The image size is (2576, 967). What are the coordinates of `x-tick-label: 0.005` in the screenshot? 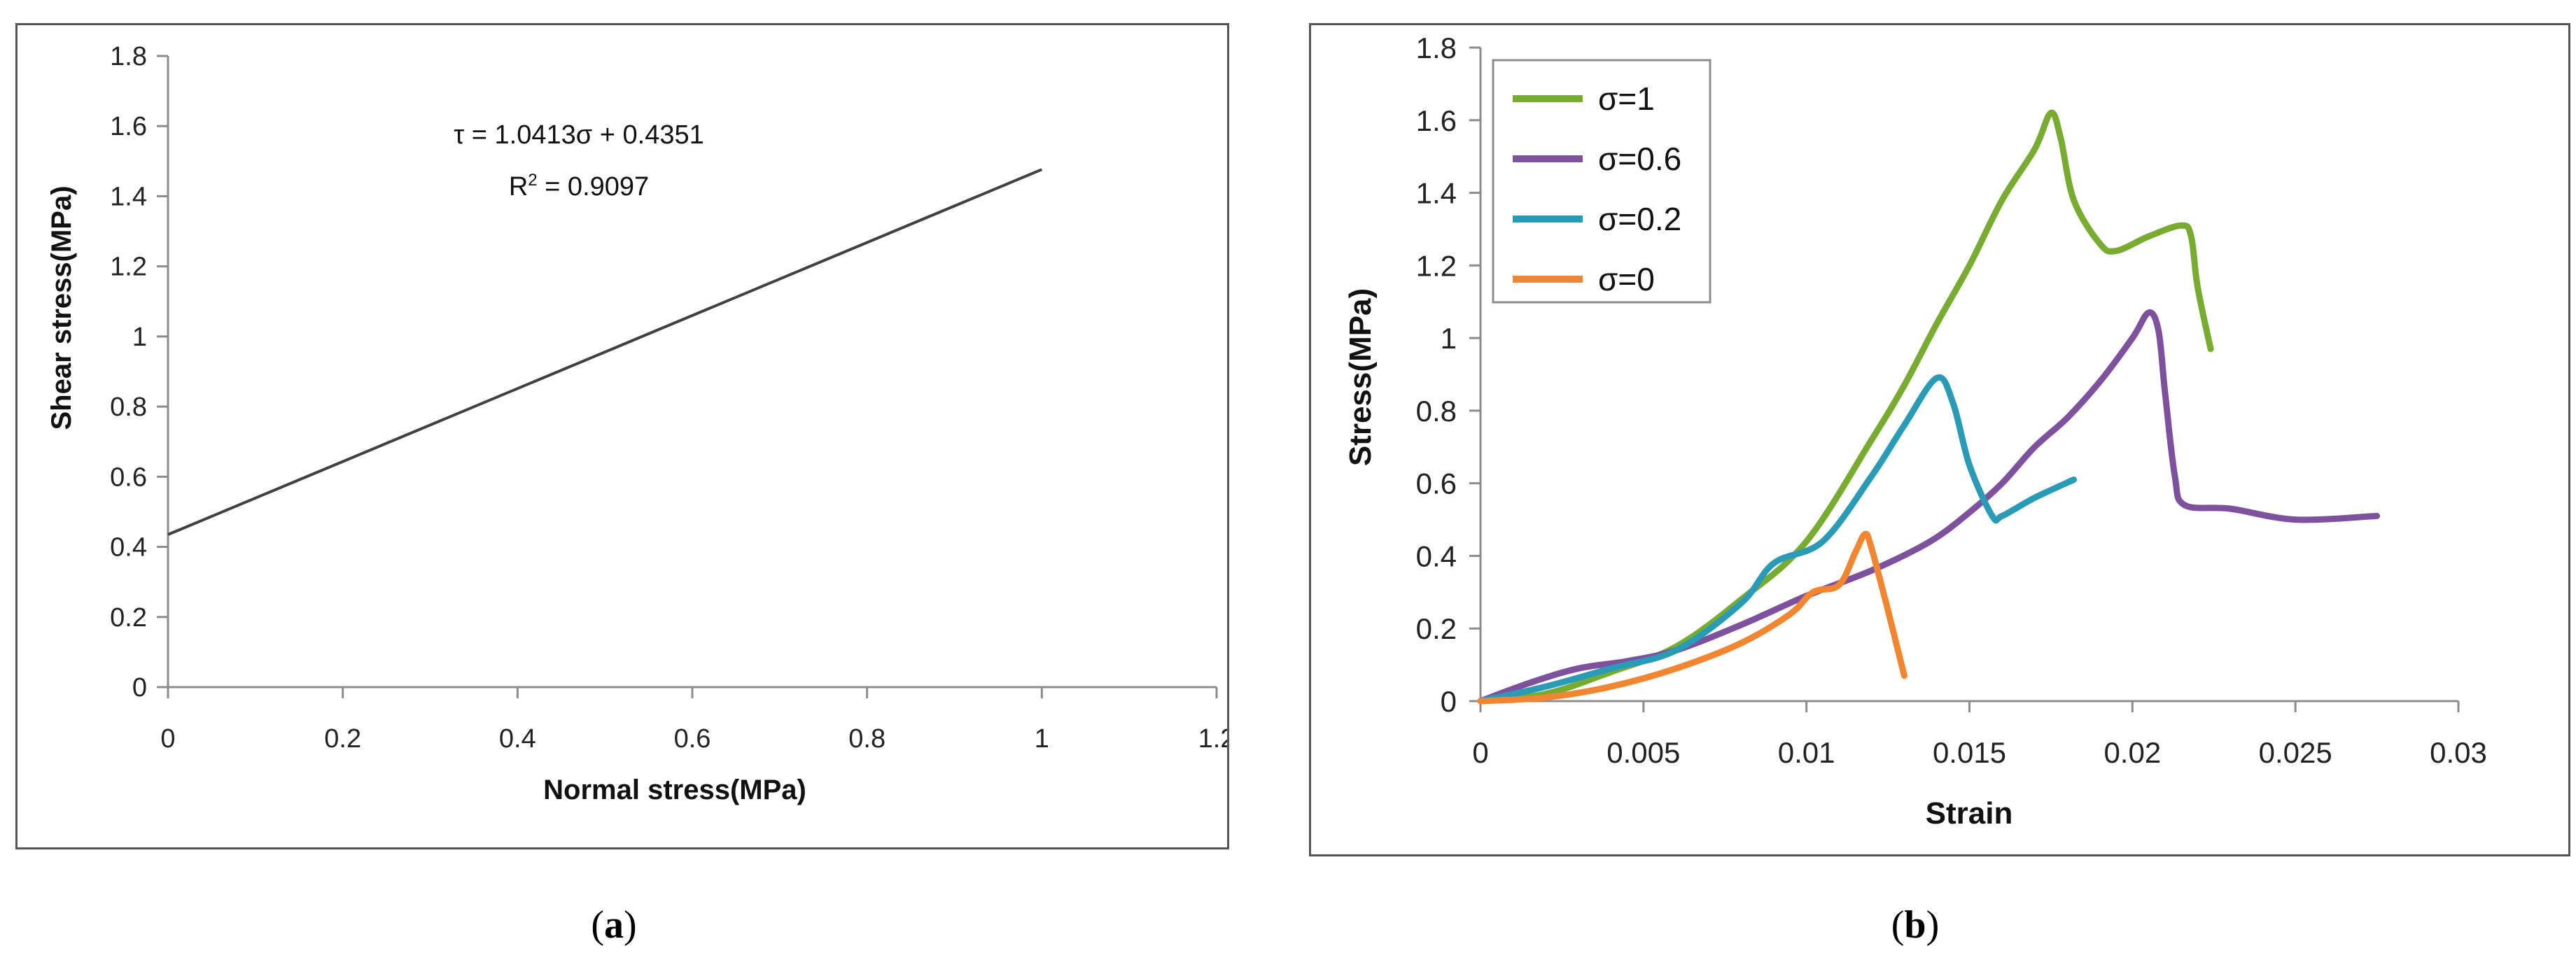 It's located at (1643, 752).